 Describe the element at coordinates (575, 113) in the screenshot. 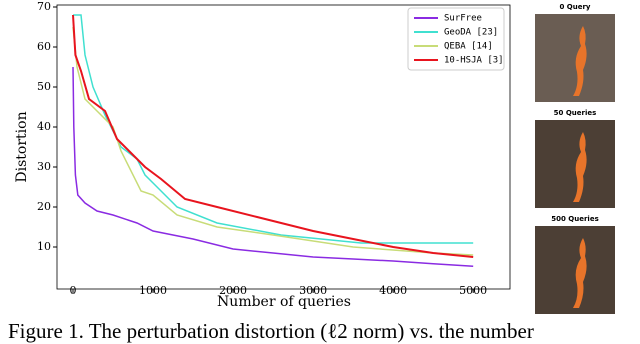

I see `panel-title: 50 Queries` at that location.